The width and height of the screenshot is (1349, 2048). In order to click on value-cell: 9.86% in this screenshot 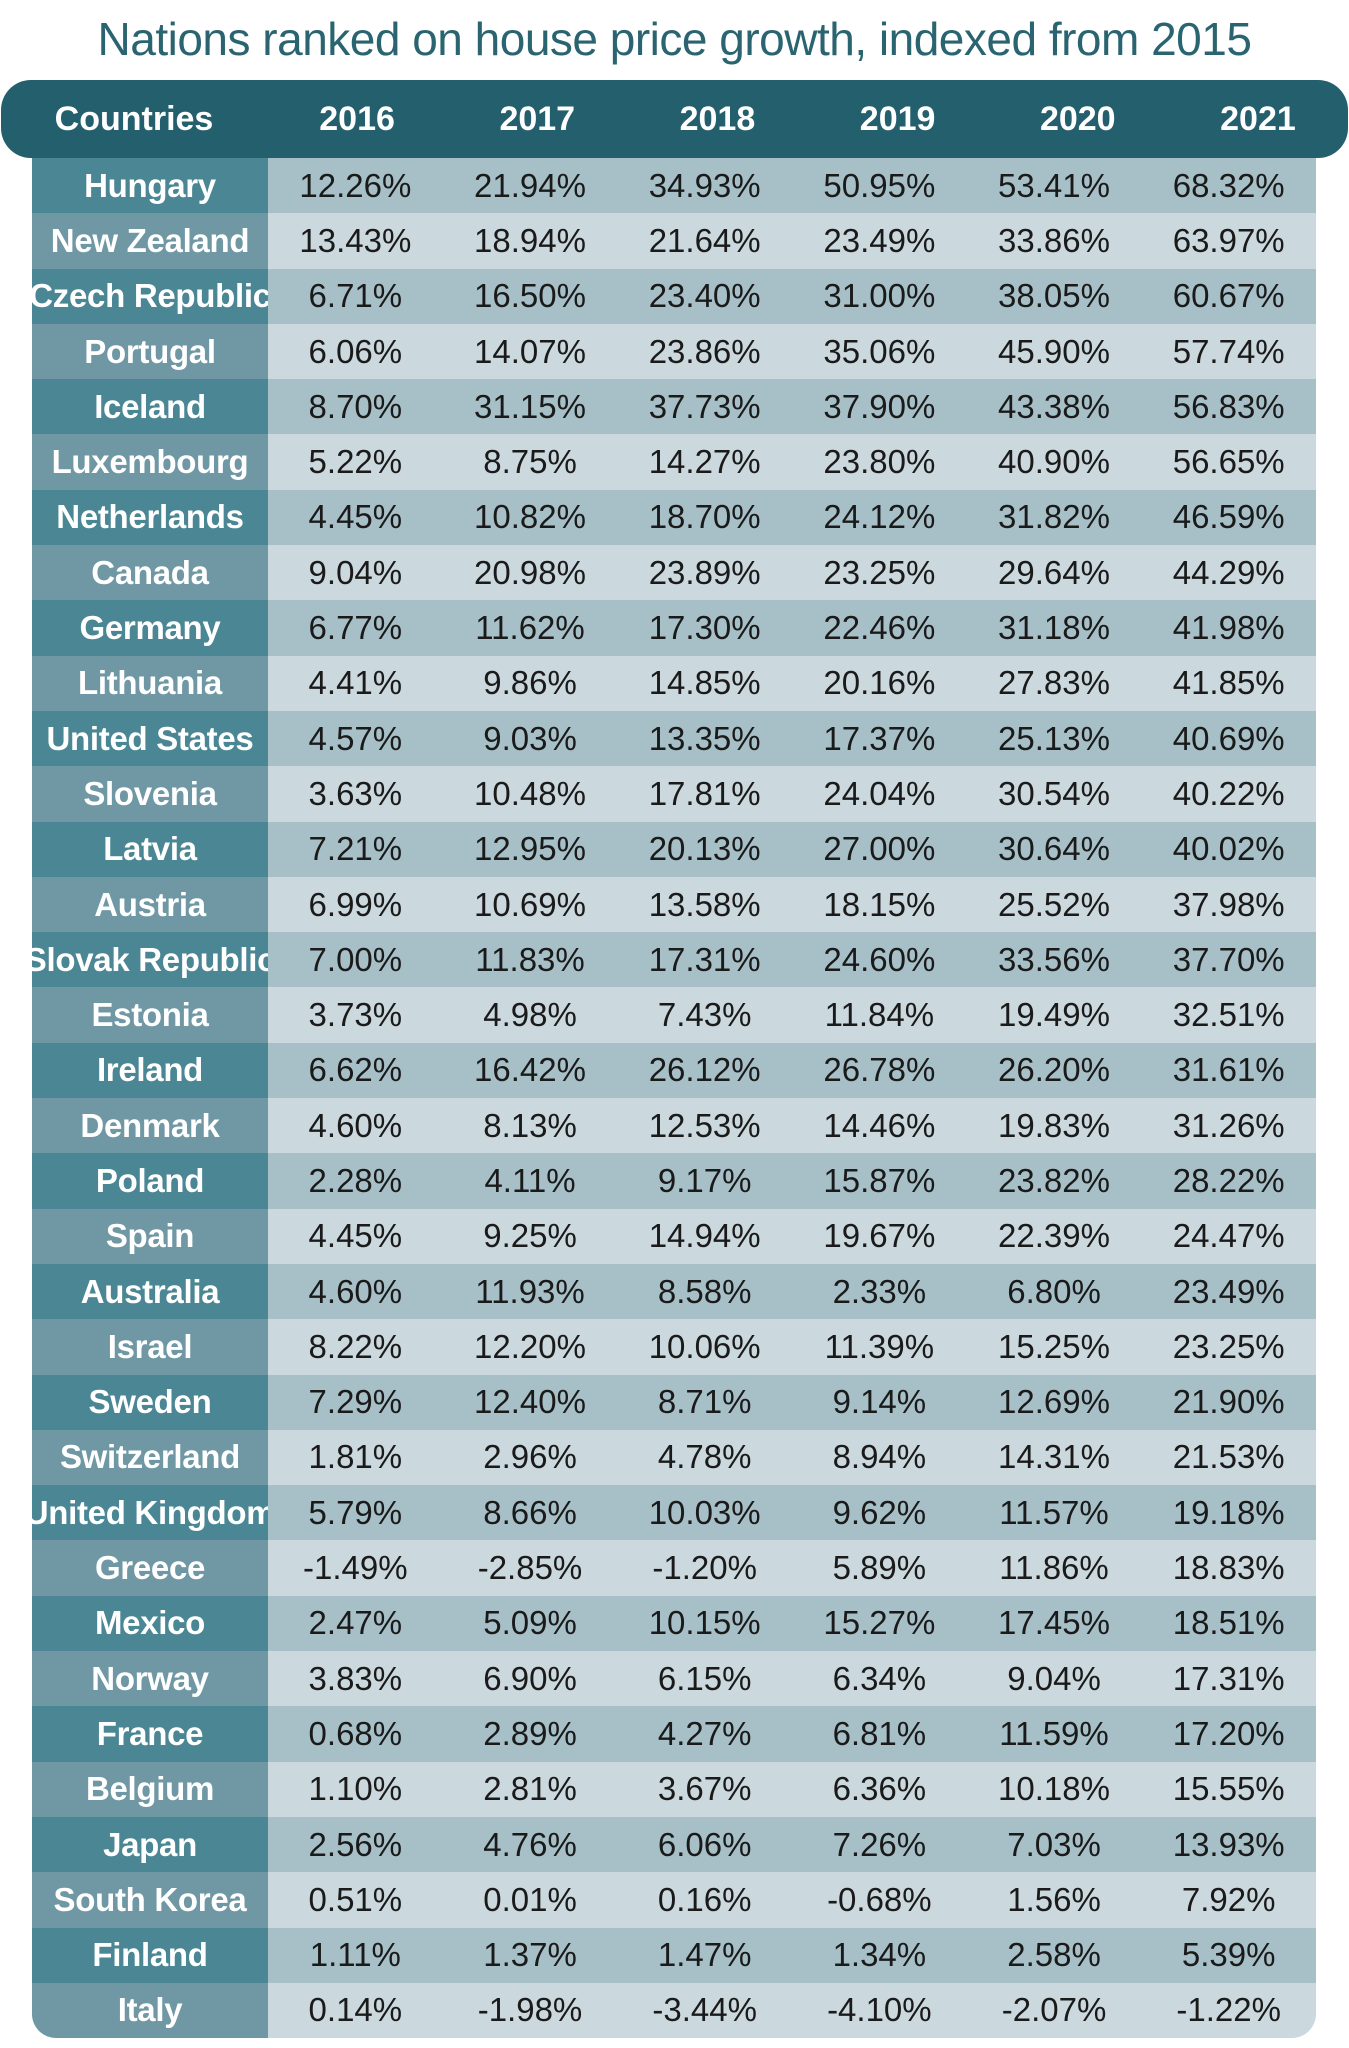, I will do `click(530, 683)`.